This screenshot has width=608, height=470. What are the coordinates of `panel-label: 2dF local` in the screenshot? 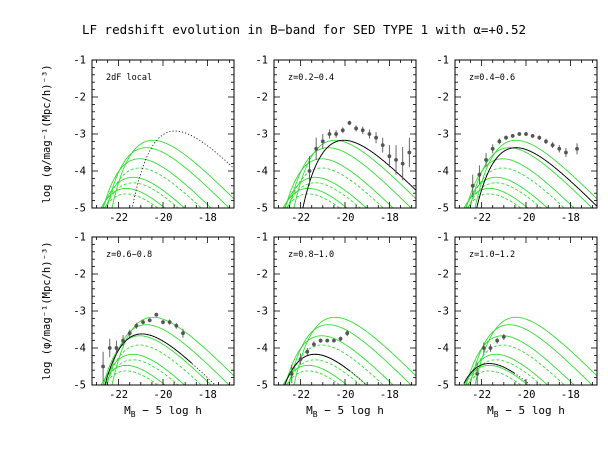 It's located at (129, 78).